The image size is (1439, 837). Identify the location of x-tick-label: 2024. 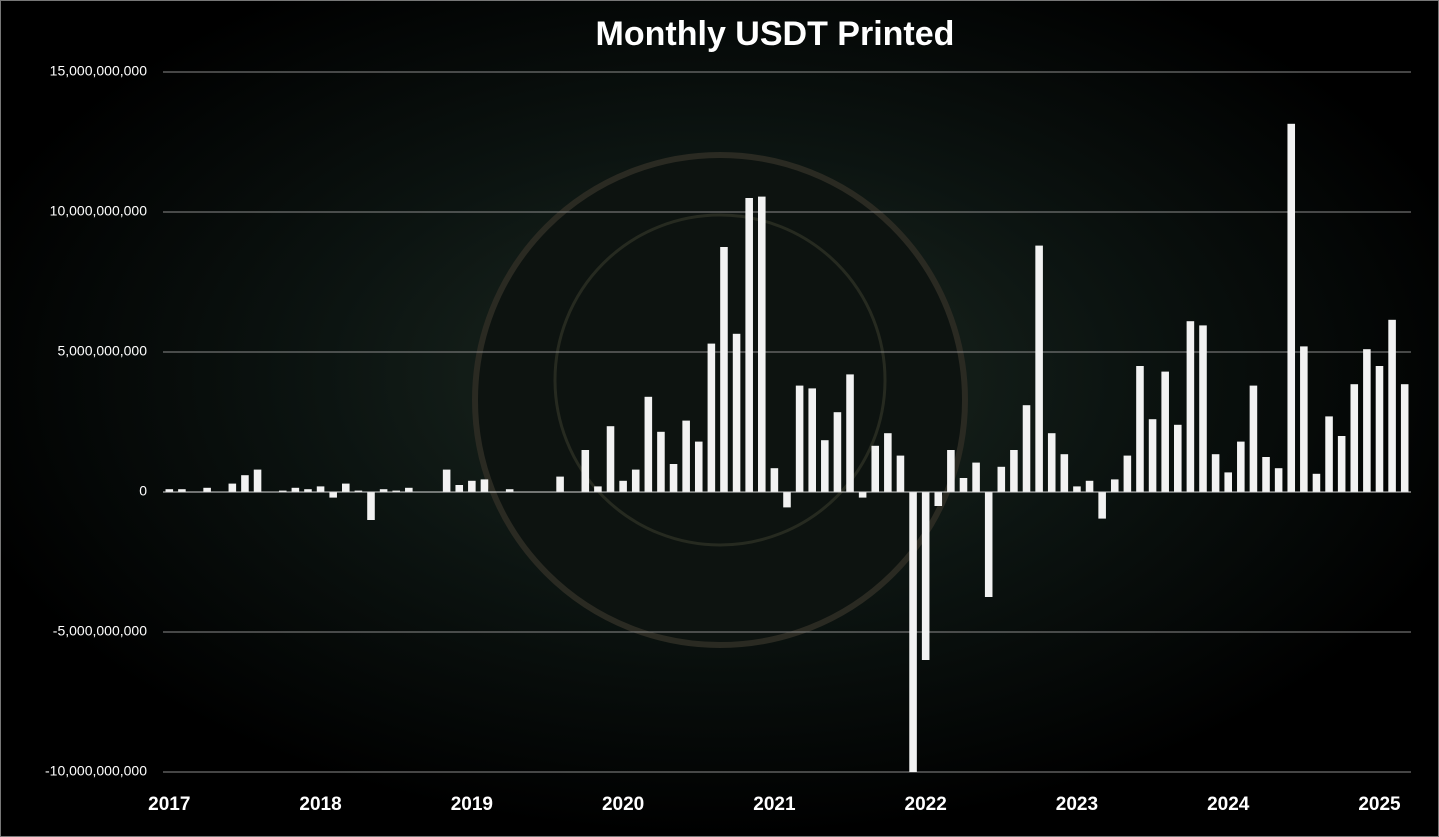
(1228, 804).